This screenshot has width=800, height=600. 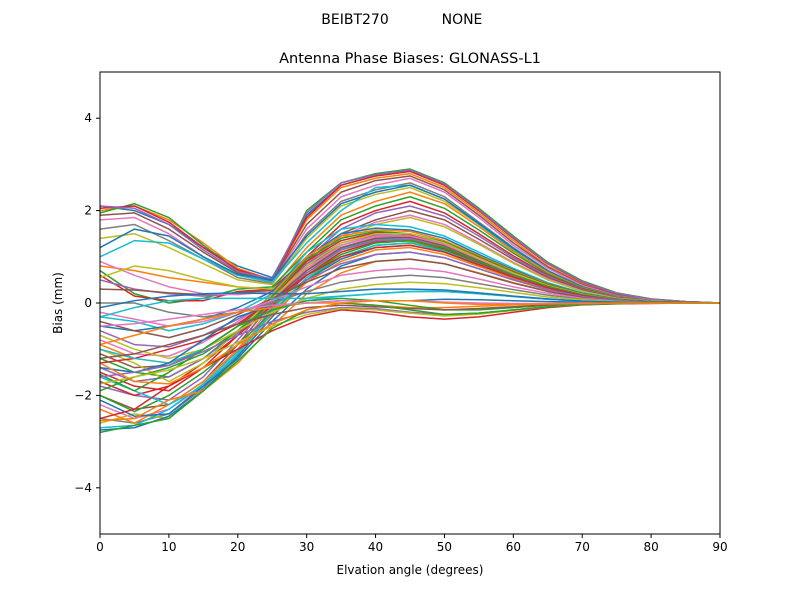 I want to click on suptitle-radome: NONE, so click(x=462, y=20).